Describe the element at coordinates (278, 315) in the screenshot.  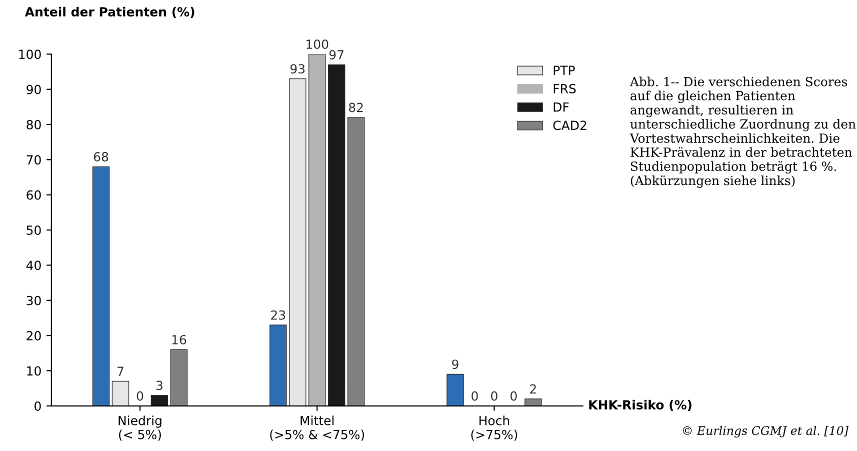
I see `data-label: 23` at that location.